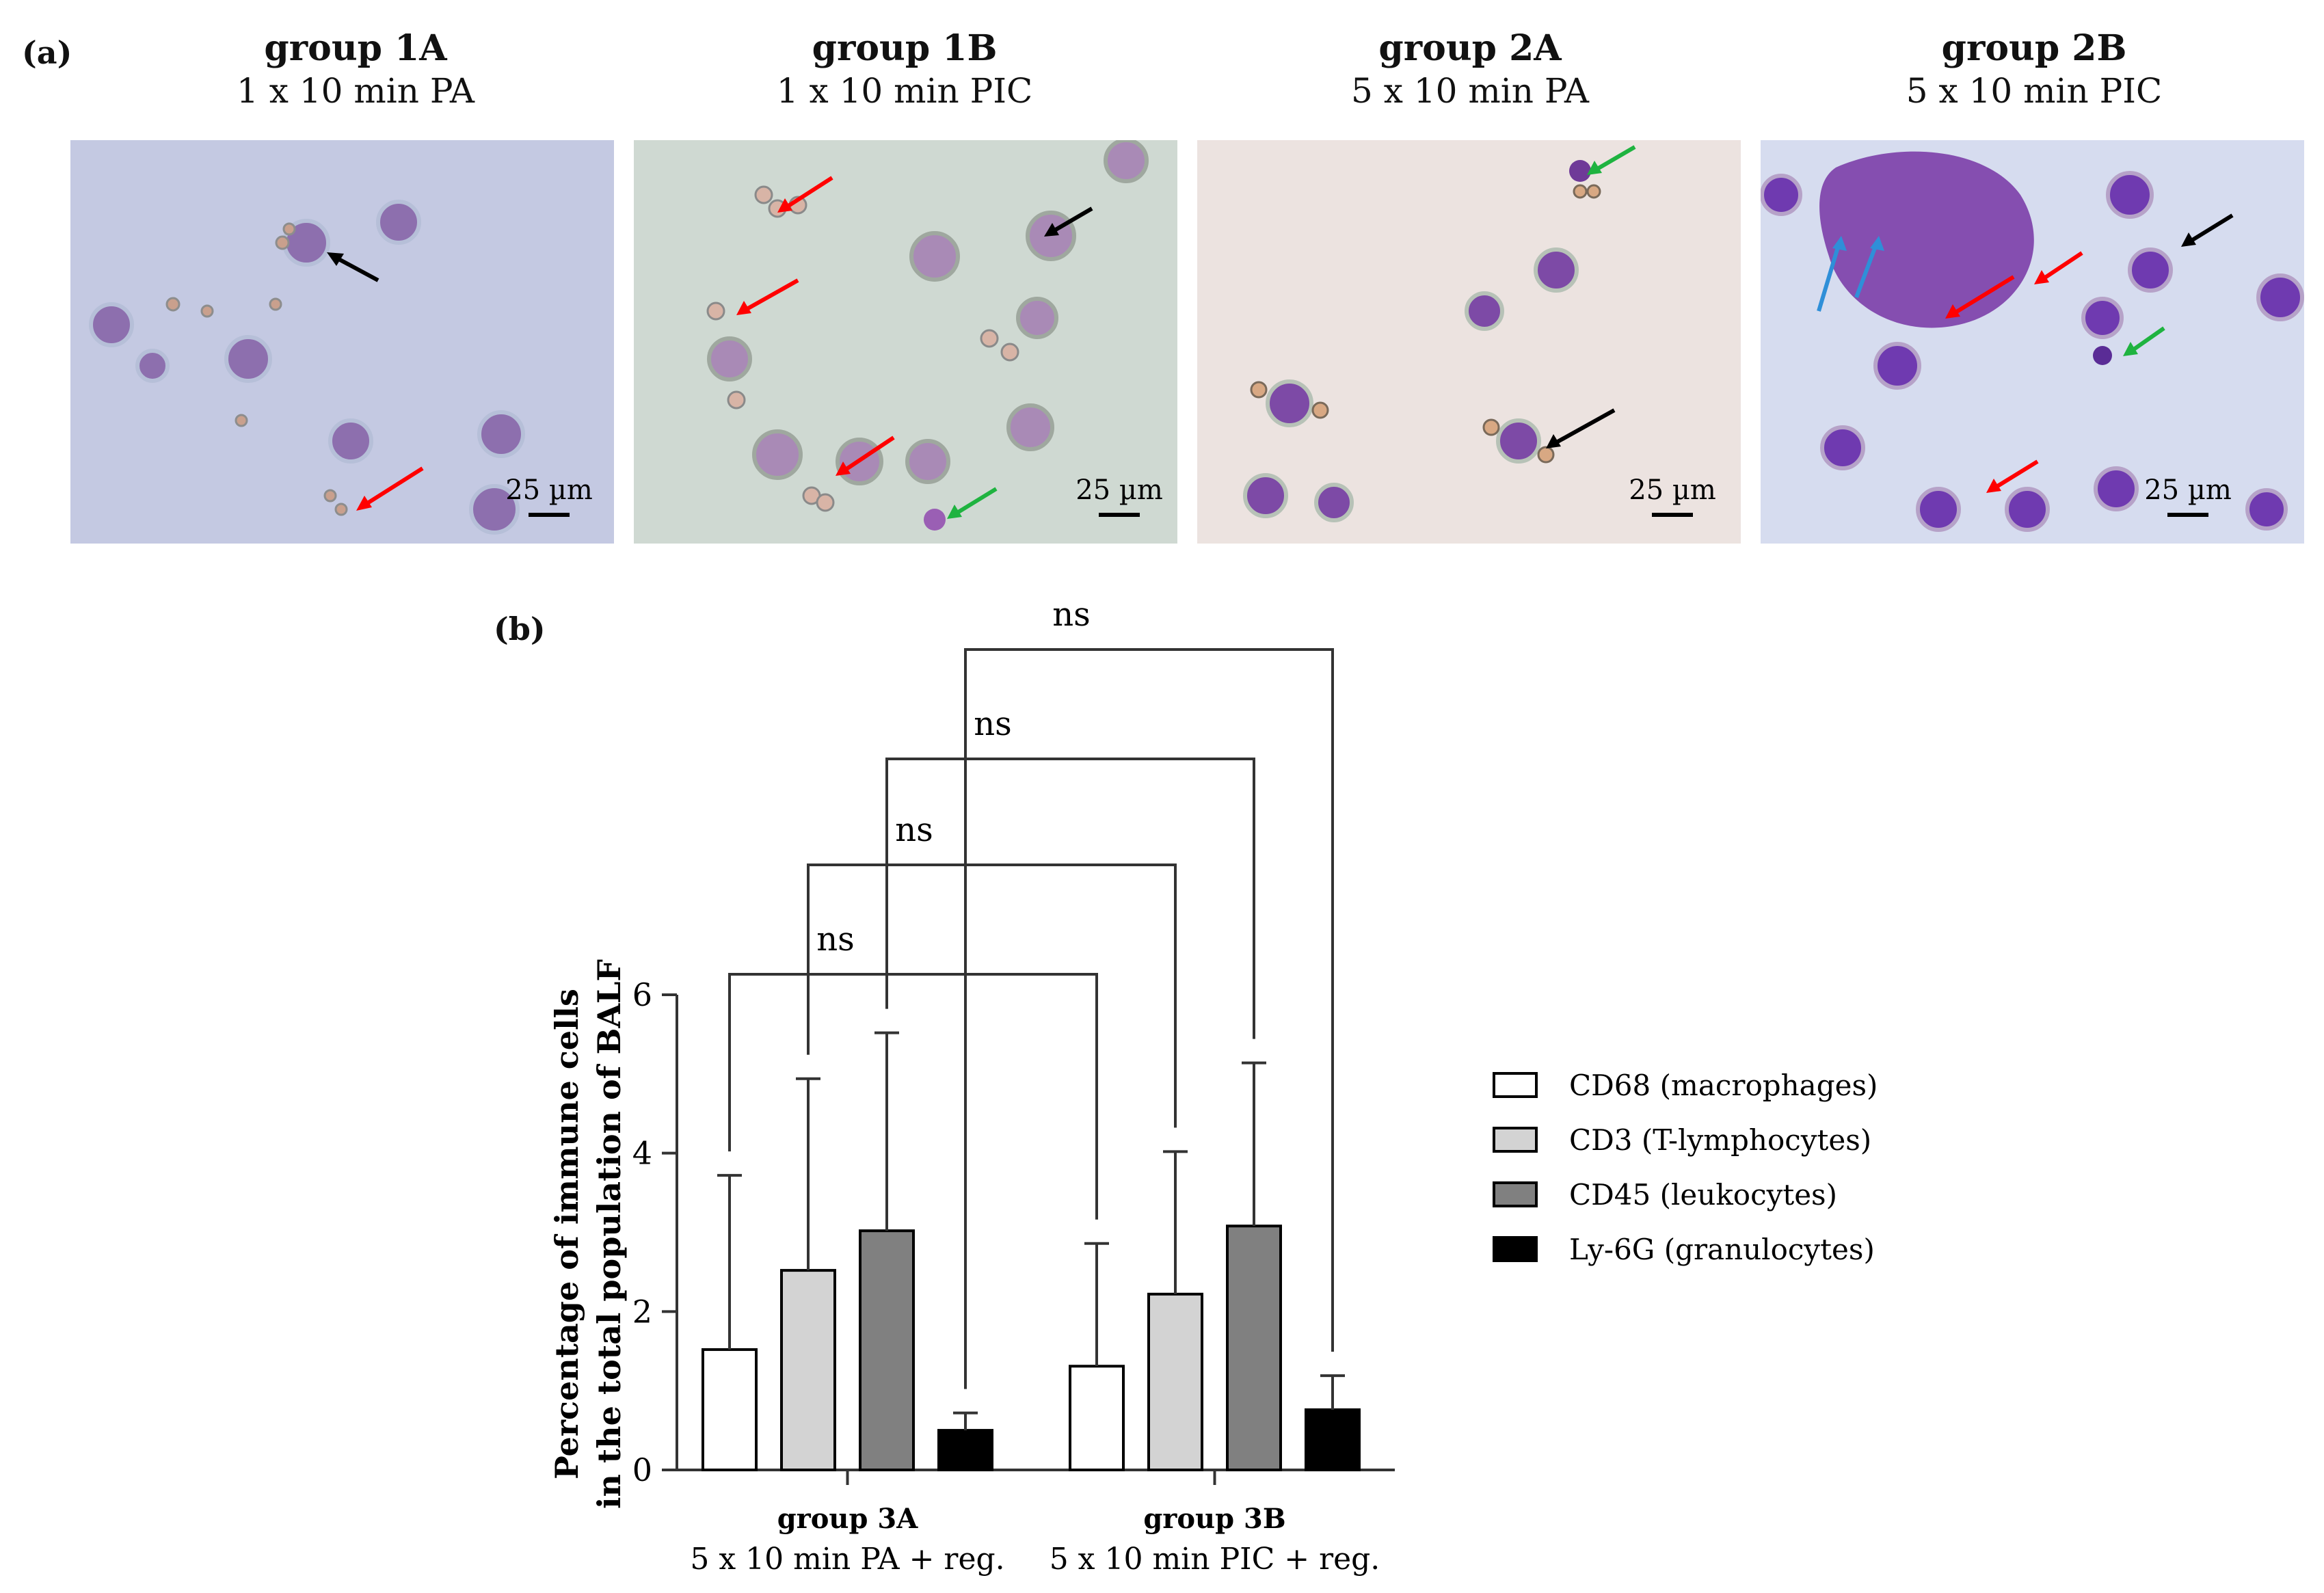  I want to click on micro-condition-label: 1 x 10 min PIC, so click(904, 91).